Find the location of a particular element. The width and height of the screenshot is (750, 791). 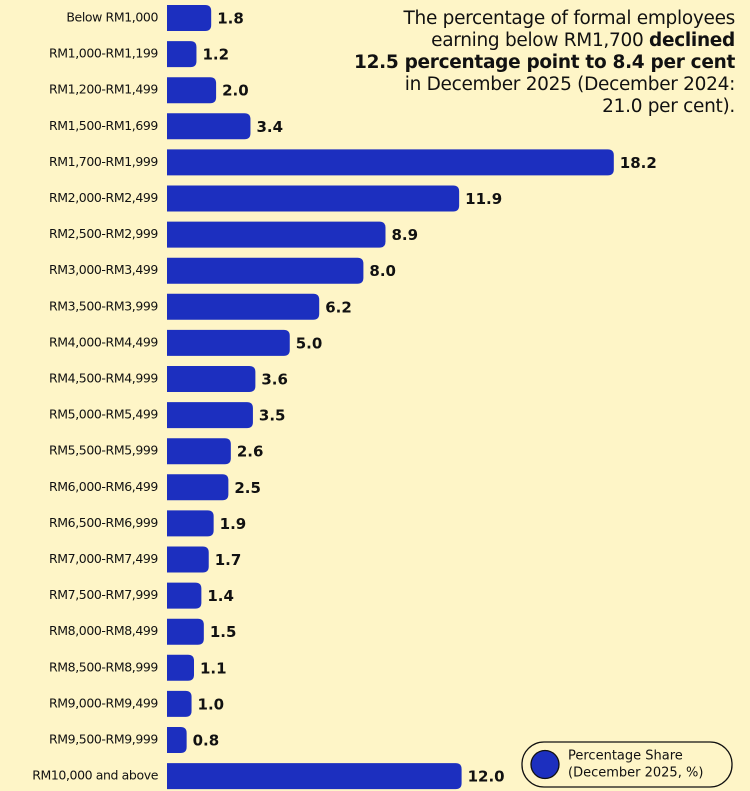

annotation-line: The percentage of formal employees is located at coordinates (569, 18).